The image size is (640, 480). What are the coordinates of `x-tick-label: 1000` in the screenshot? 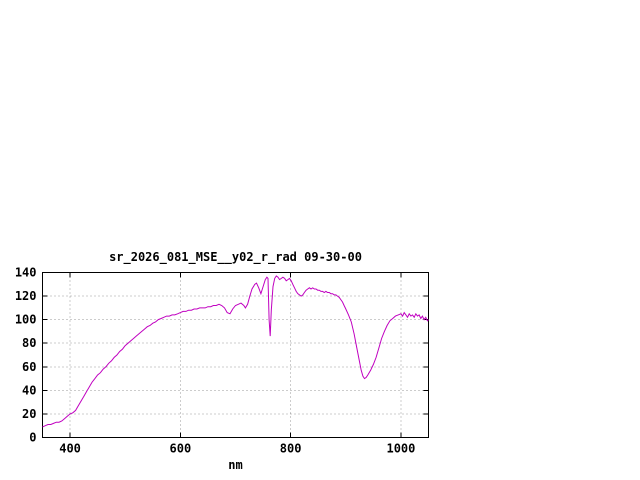 It's located at (400, 449).